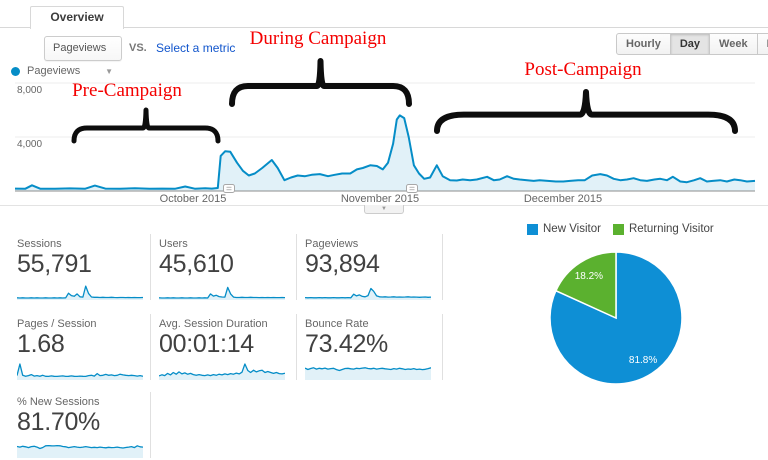 This screenshot has width=768, height=460. I want to click on granularity-toggle: Hourly Day Week Month, so click(692, 44).